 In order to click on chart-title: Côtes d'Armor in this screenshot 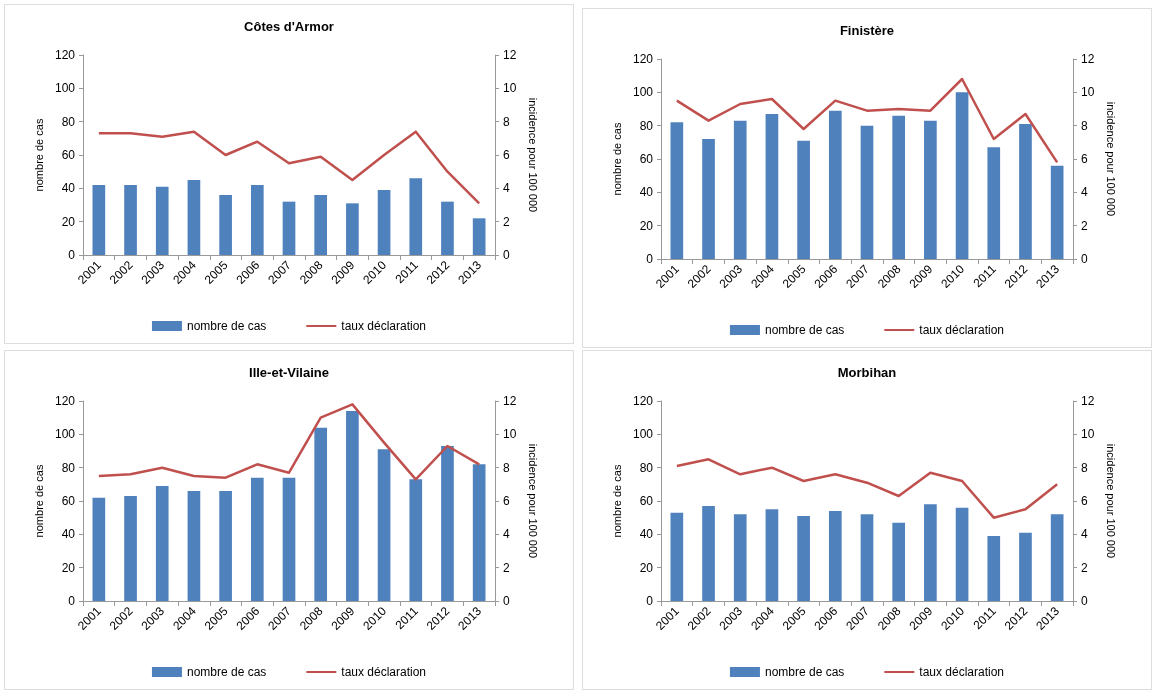, I will do `click(289, 26)`.